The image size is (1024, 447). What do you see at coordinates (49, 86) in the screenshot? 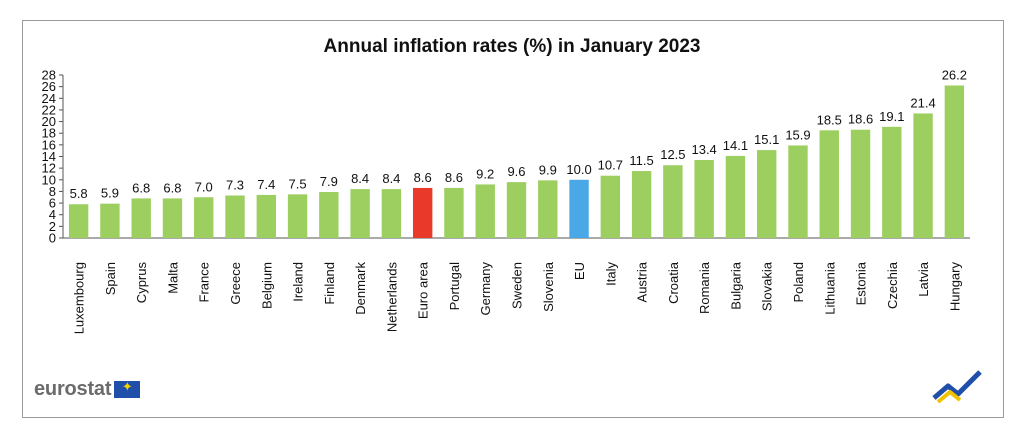
I see `y-tick-label: 26` at bounding box center [49, 86].